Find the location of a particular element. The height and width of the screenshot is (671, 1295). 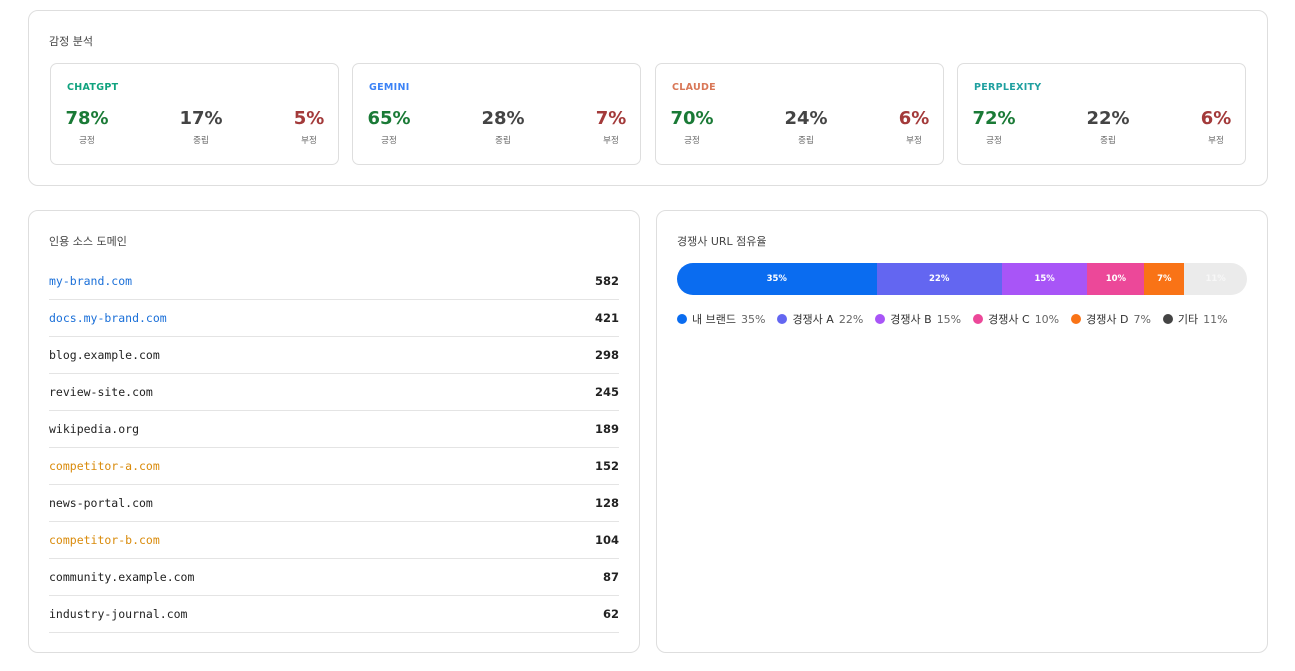

panel-title: 인용 소스 도메인 is located at coordinates (88, 241).